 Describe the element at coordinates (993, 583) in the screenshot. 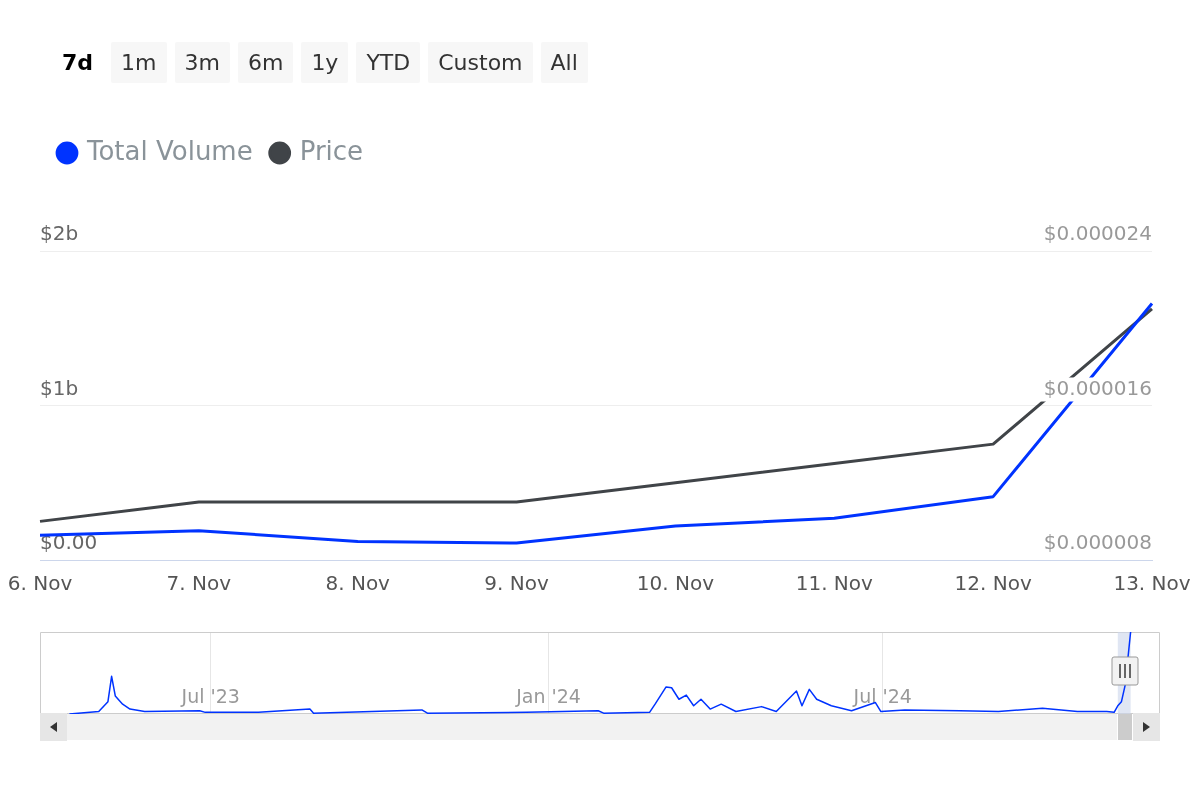

I see `x-tick-label: 12. Nov` at that location.